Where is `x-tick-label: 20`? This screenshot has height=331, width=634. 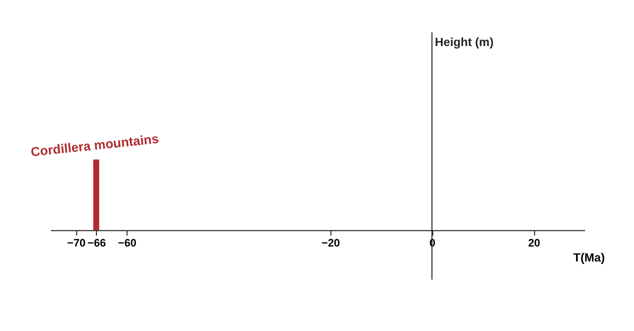 x-tick-label: 20 is located at coordinates (534, 243).